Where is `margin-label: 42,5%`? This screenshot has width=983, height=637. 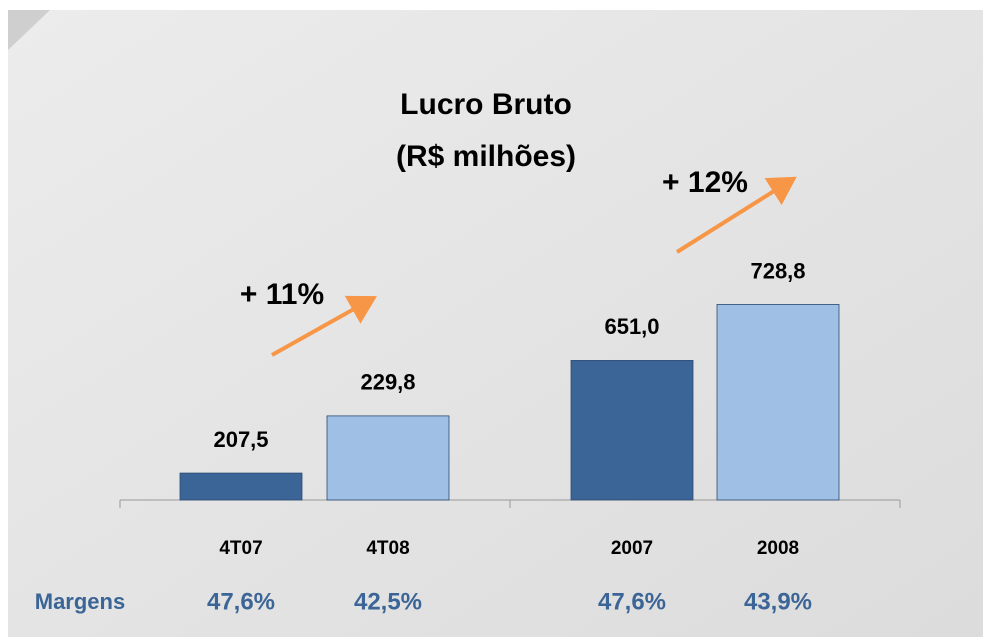
margin-label: 42,5% is located at coordinates (388, 601).